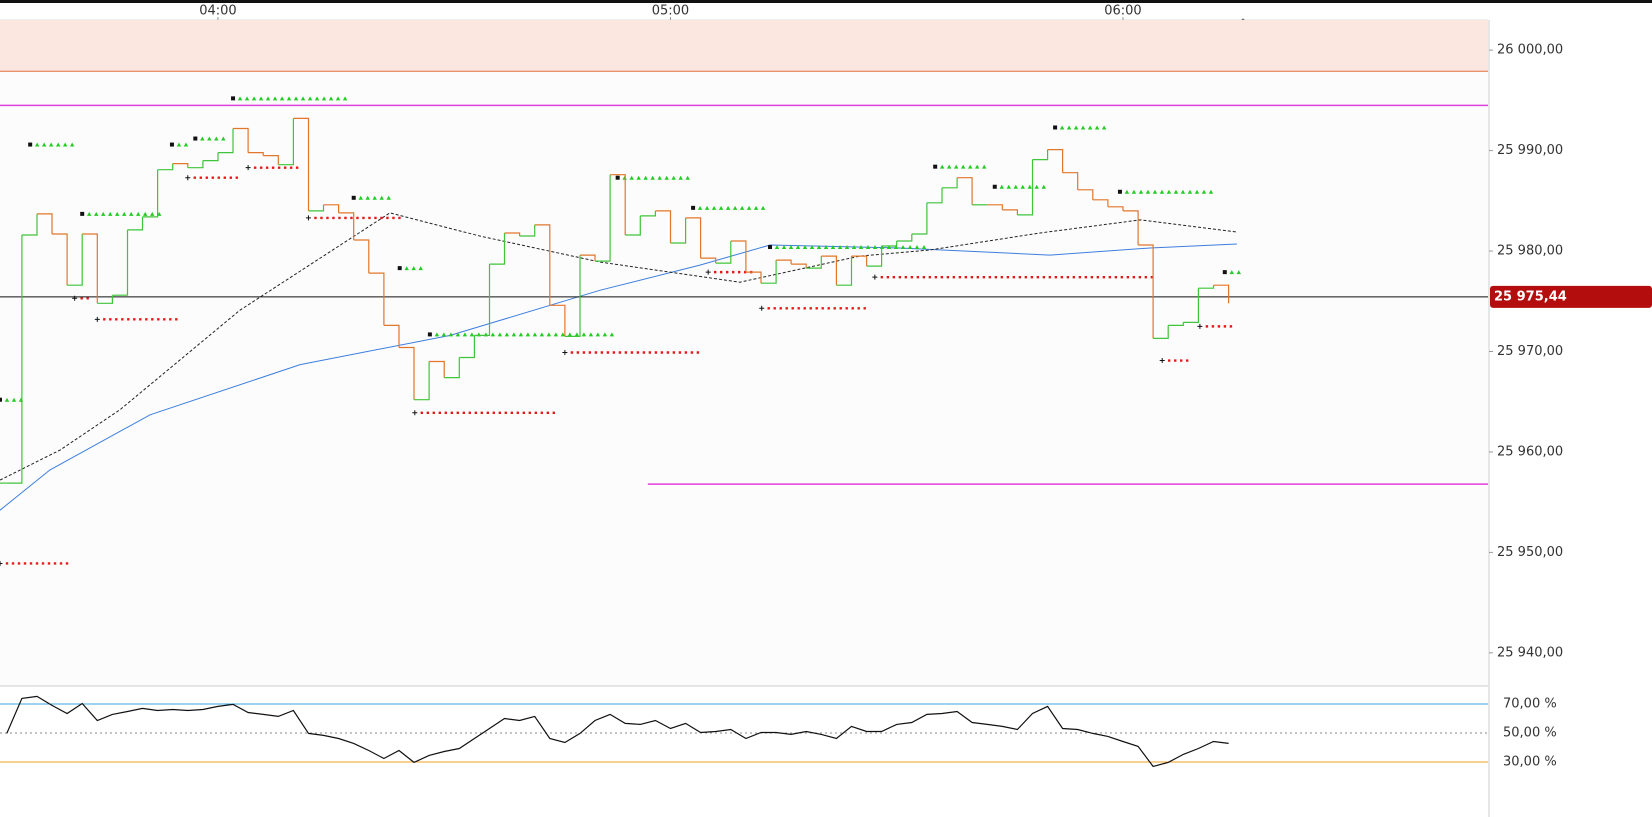  I want to click on rsi-tick-label: 30,00 %, so click(1530, 761).